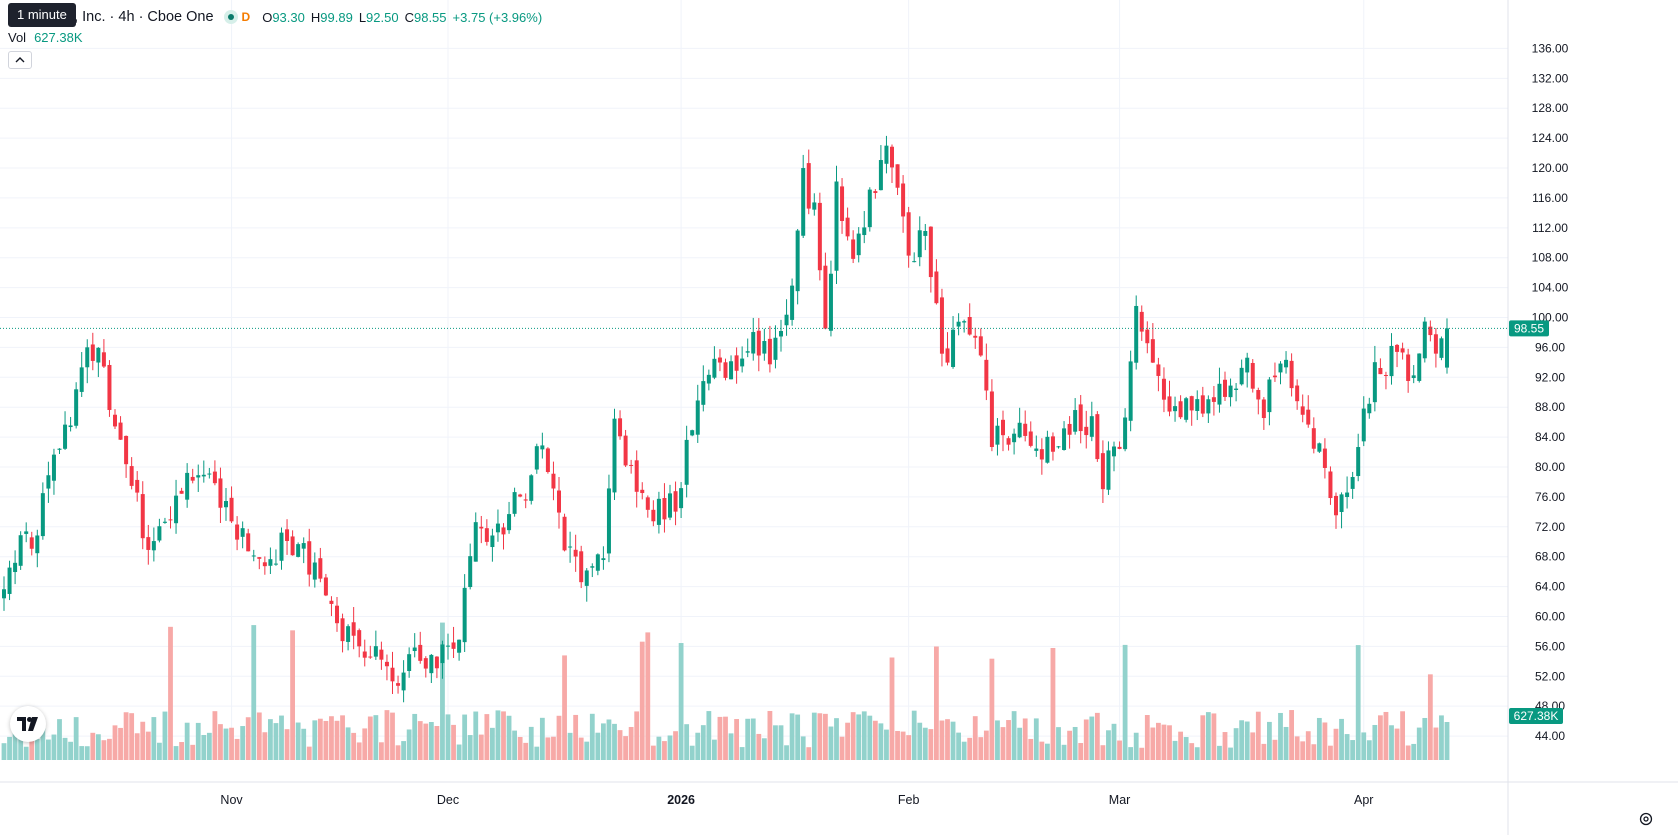 This screenshot has height=835, width=1678. I want to click on time-axis: Nov Dec 2026 Feb Mar Apr, so click(839, 794).